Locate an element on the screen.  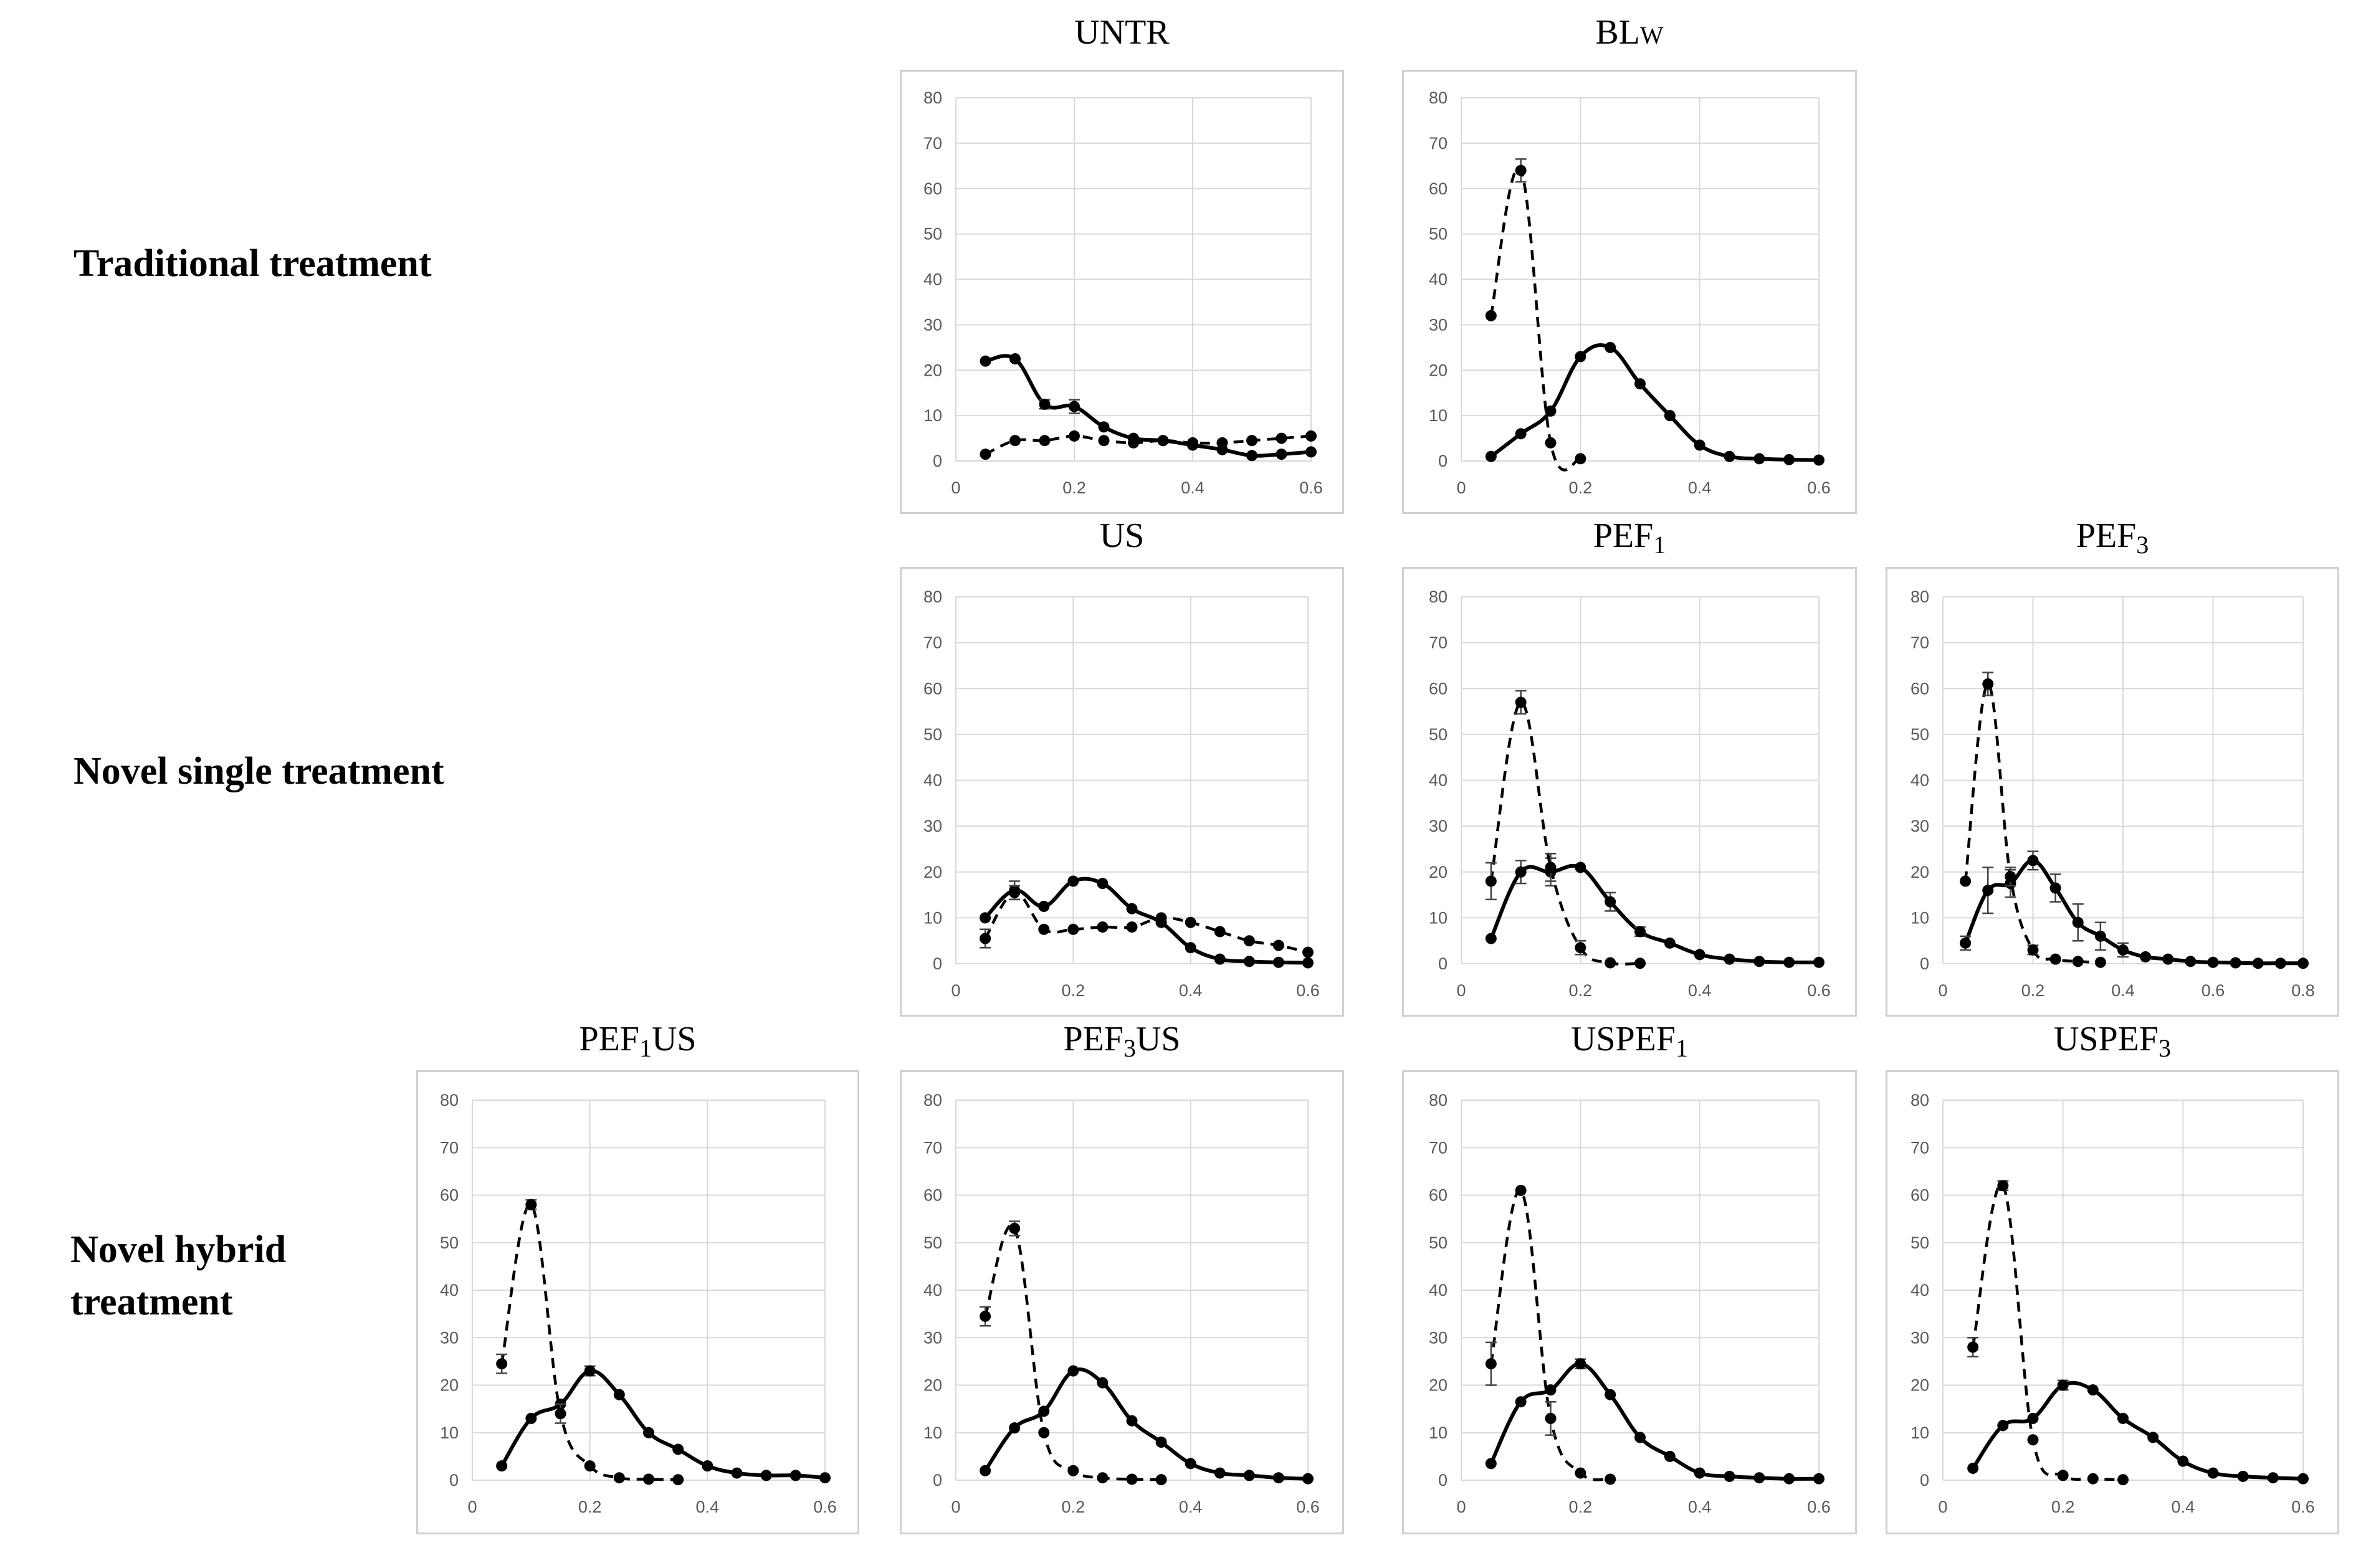
pef3-y-tick-label: 60 is located at coordinates (1919, 688).